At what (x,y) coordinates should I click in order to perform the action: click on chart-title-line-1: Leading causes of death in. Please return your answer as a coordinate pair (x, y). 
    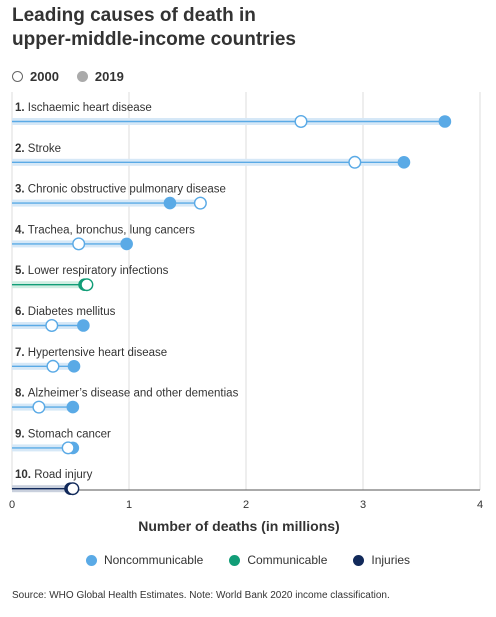
    Looking at the image, I should click on (134, 15).